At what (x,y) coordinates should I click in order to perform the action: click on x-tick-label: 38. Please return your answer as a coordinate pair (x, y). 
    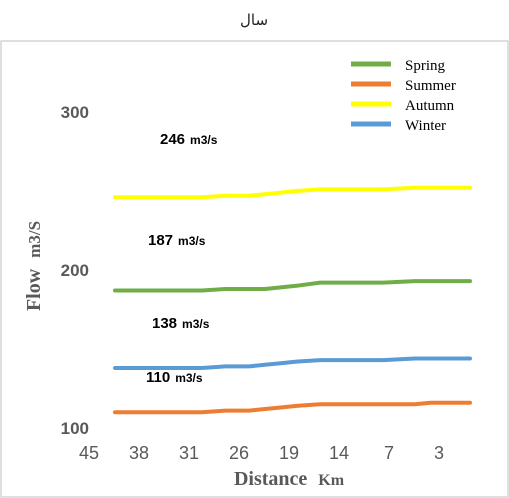
    Looking at the image, I should click on (139, 453).